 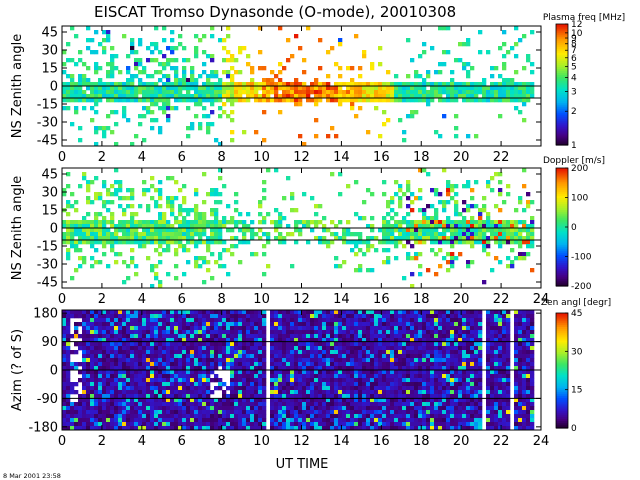 What do you see at coordinates (574, 68) in the screenshot?
I see `colorbar-tick-label: 5` at bounding box center [574, 68].